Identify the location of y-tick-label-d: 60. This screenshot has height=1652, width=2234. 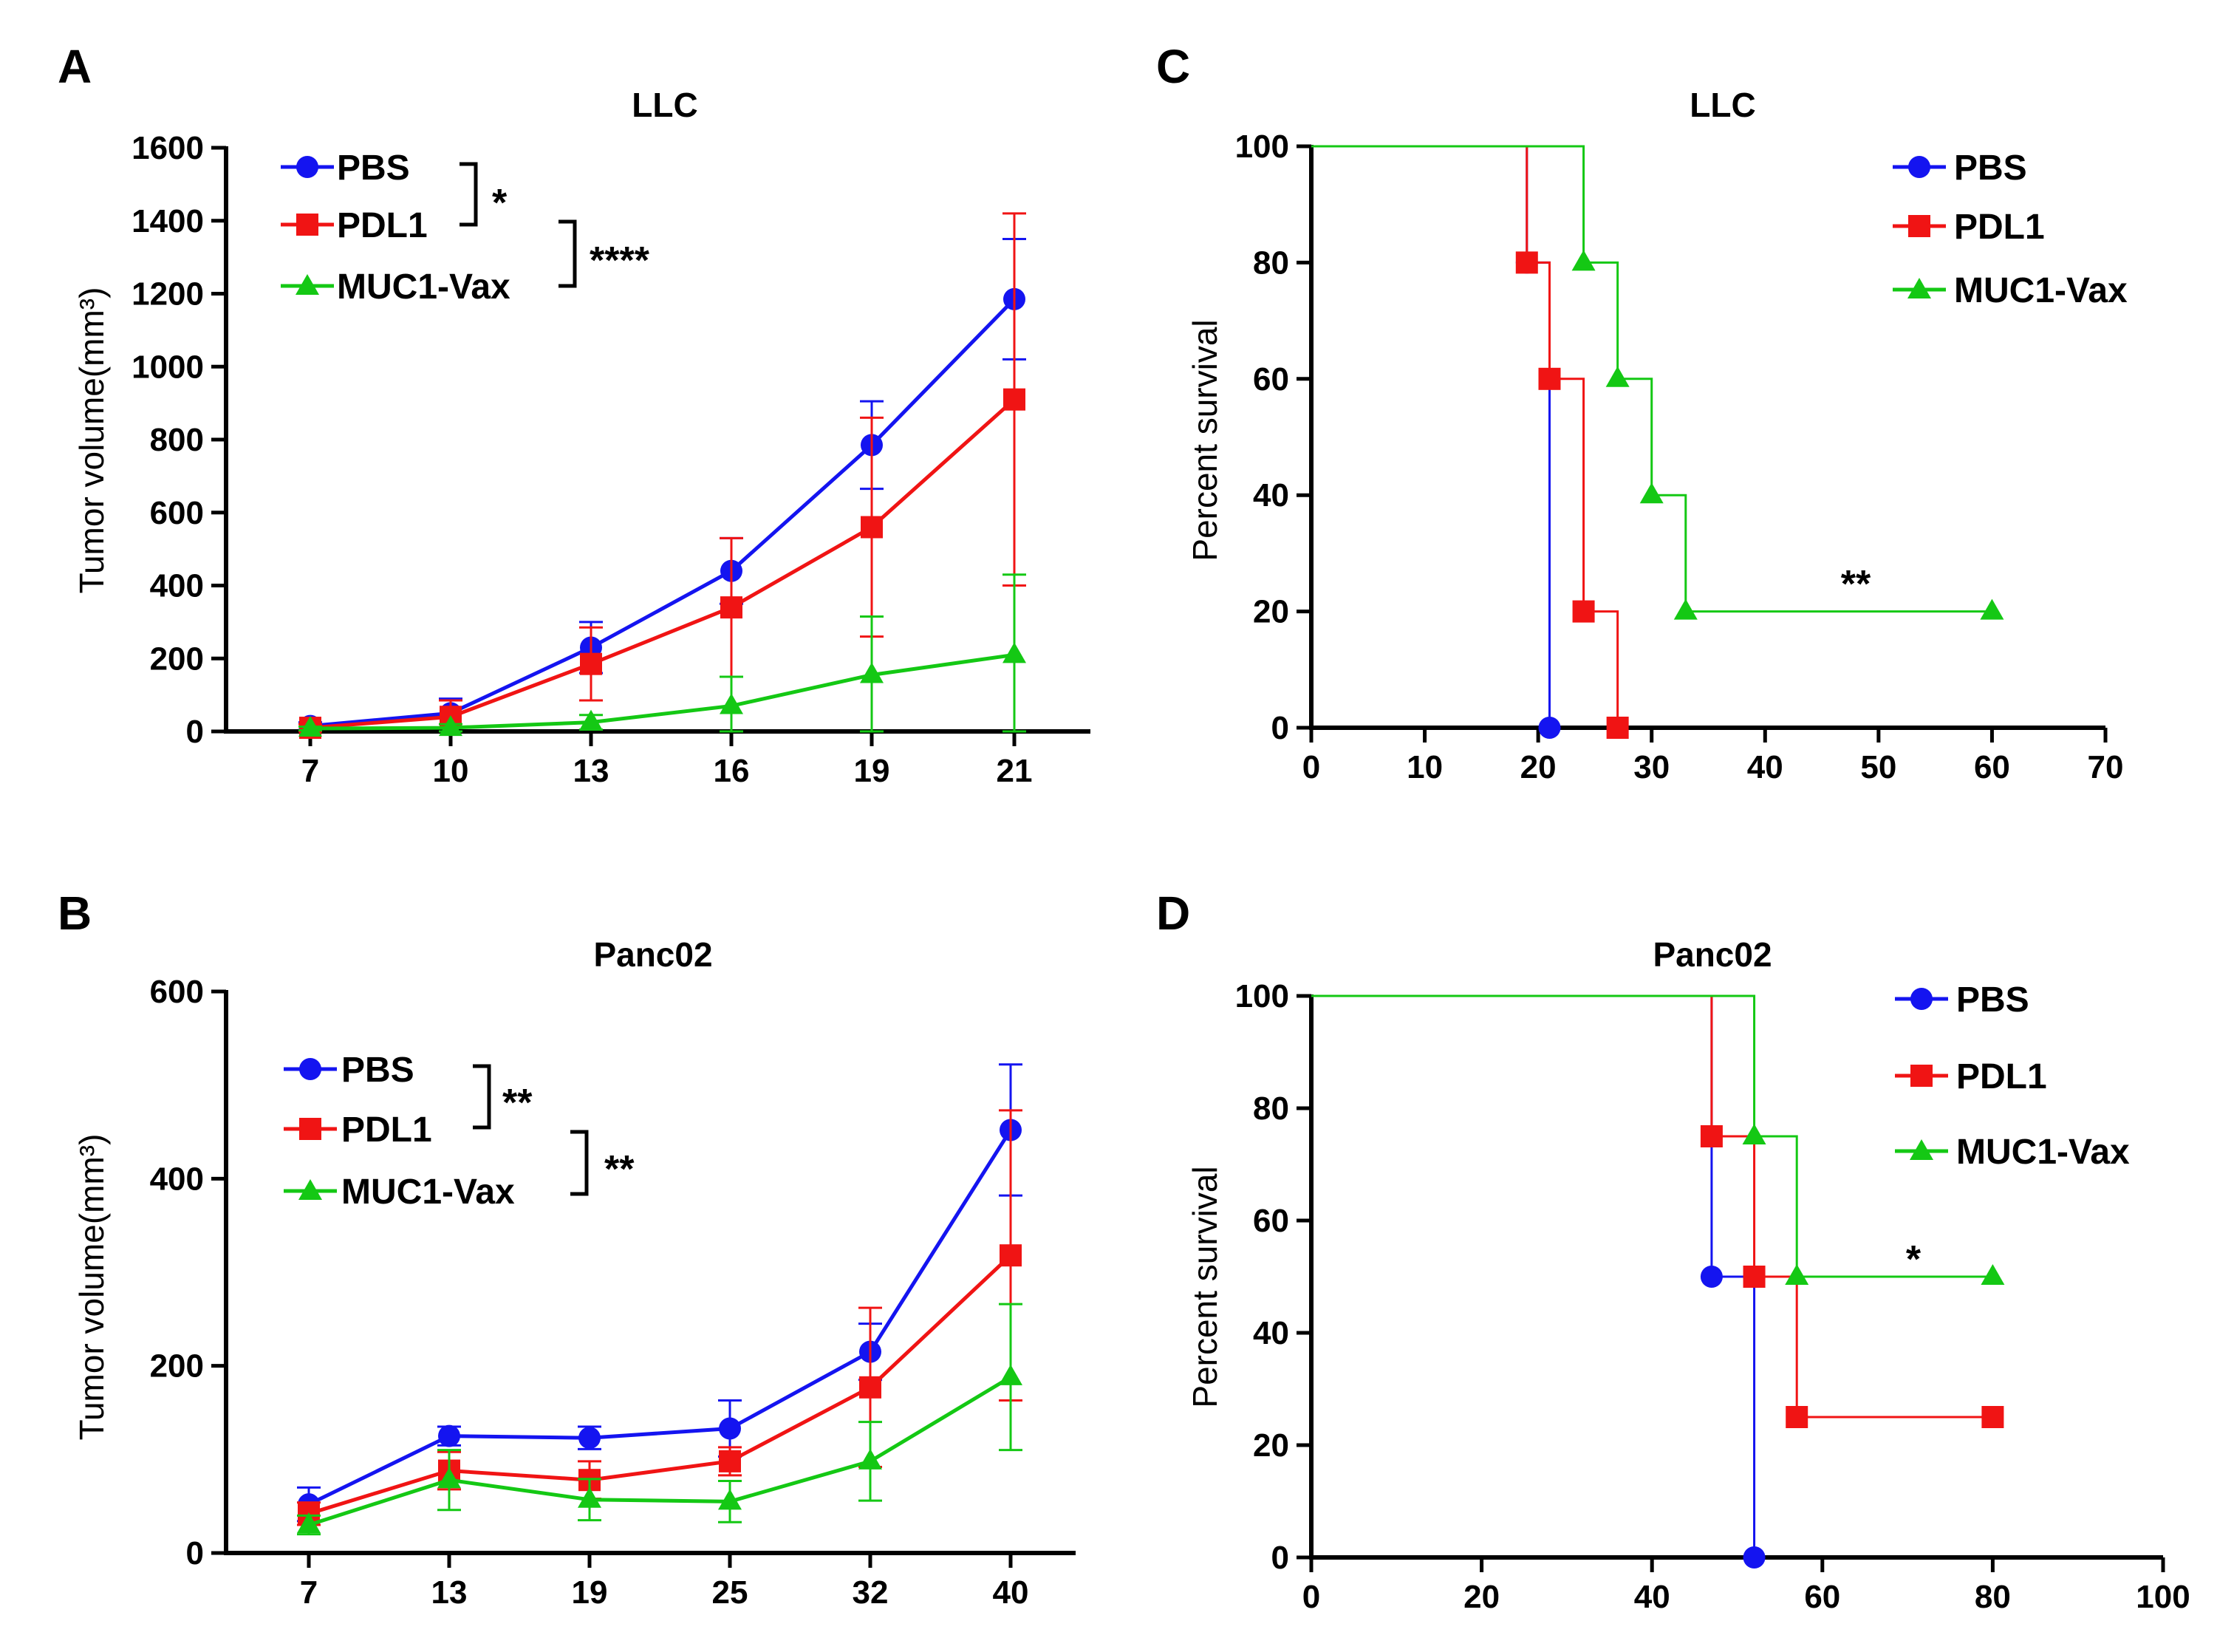
(1271, 1221).